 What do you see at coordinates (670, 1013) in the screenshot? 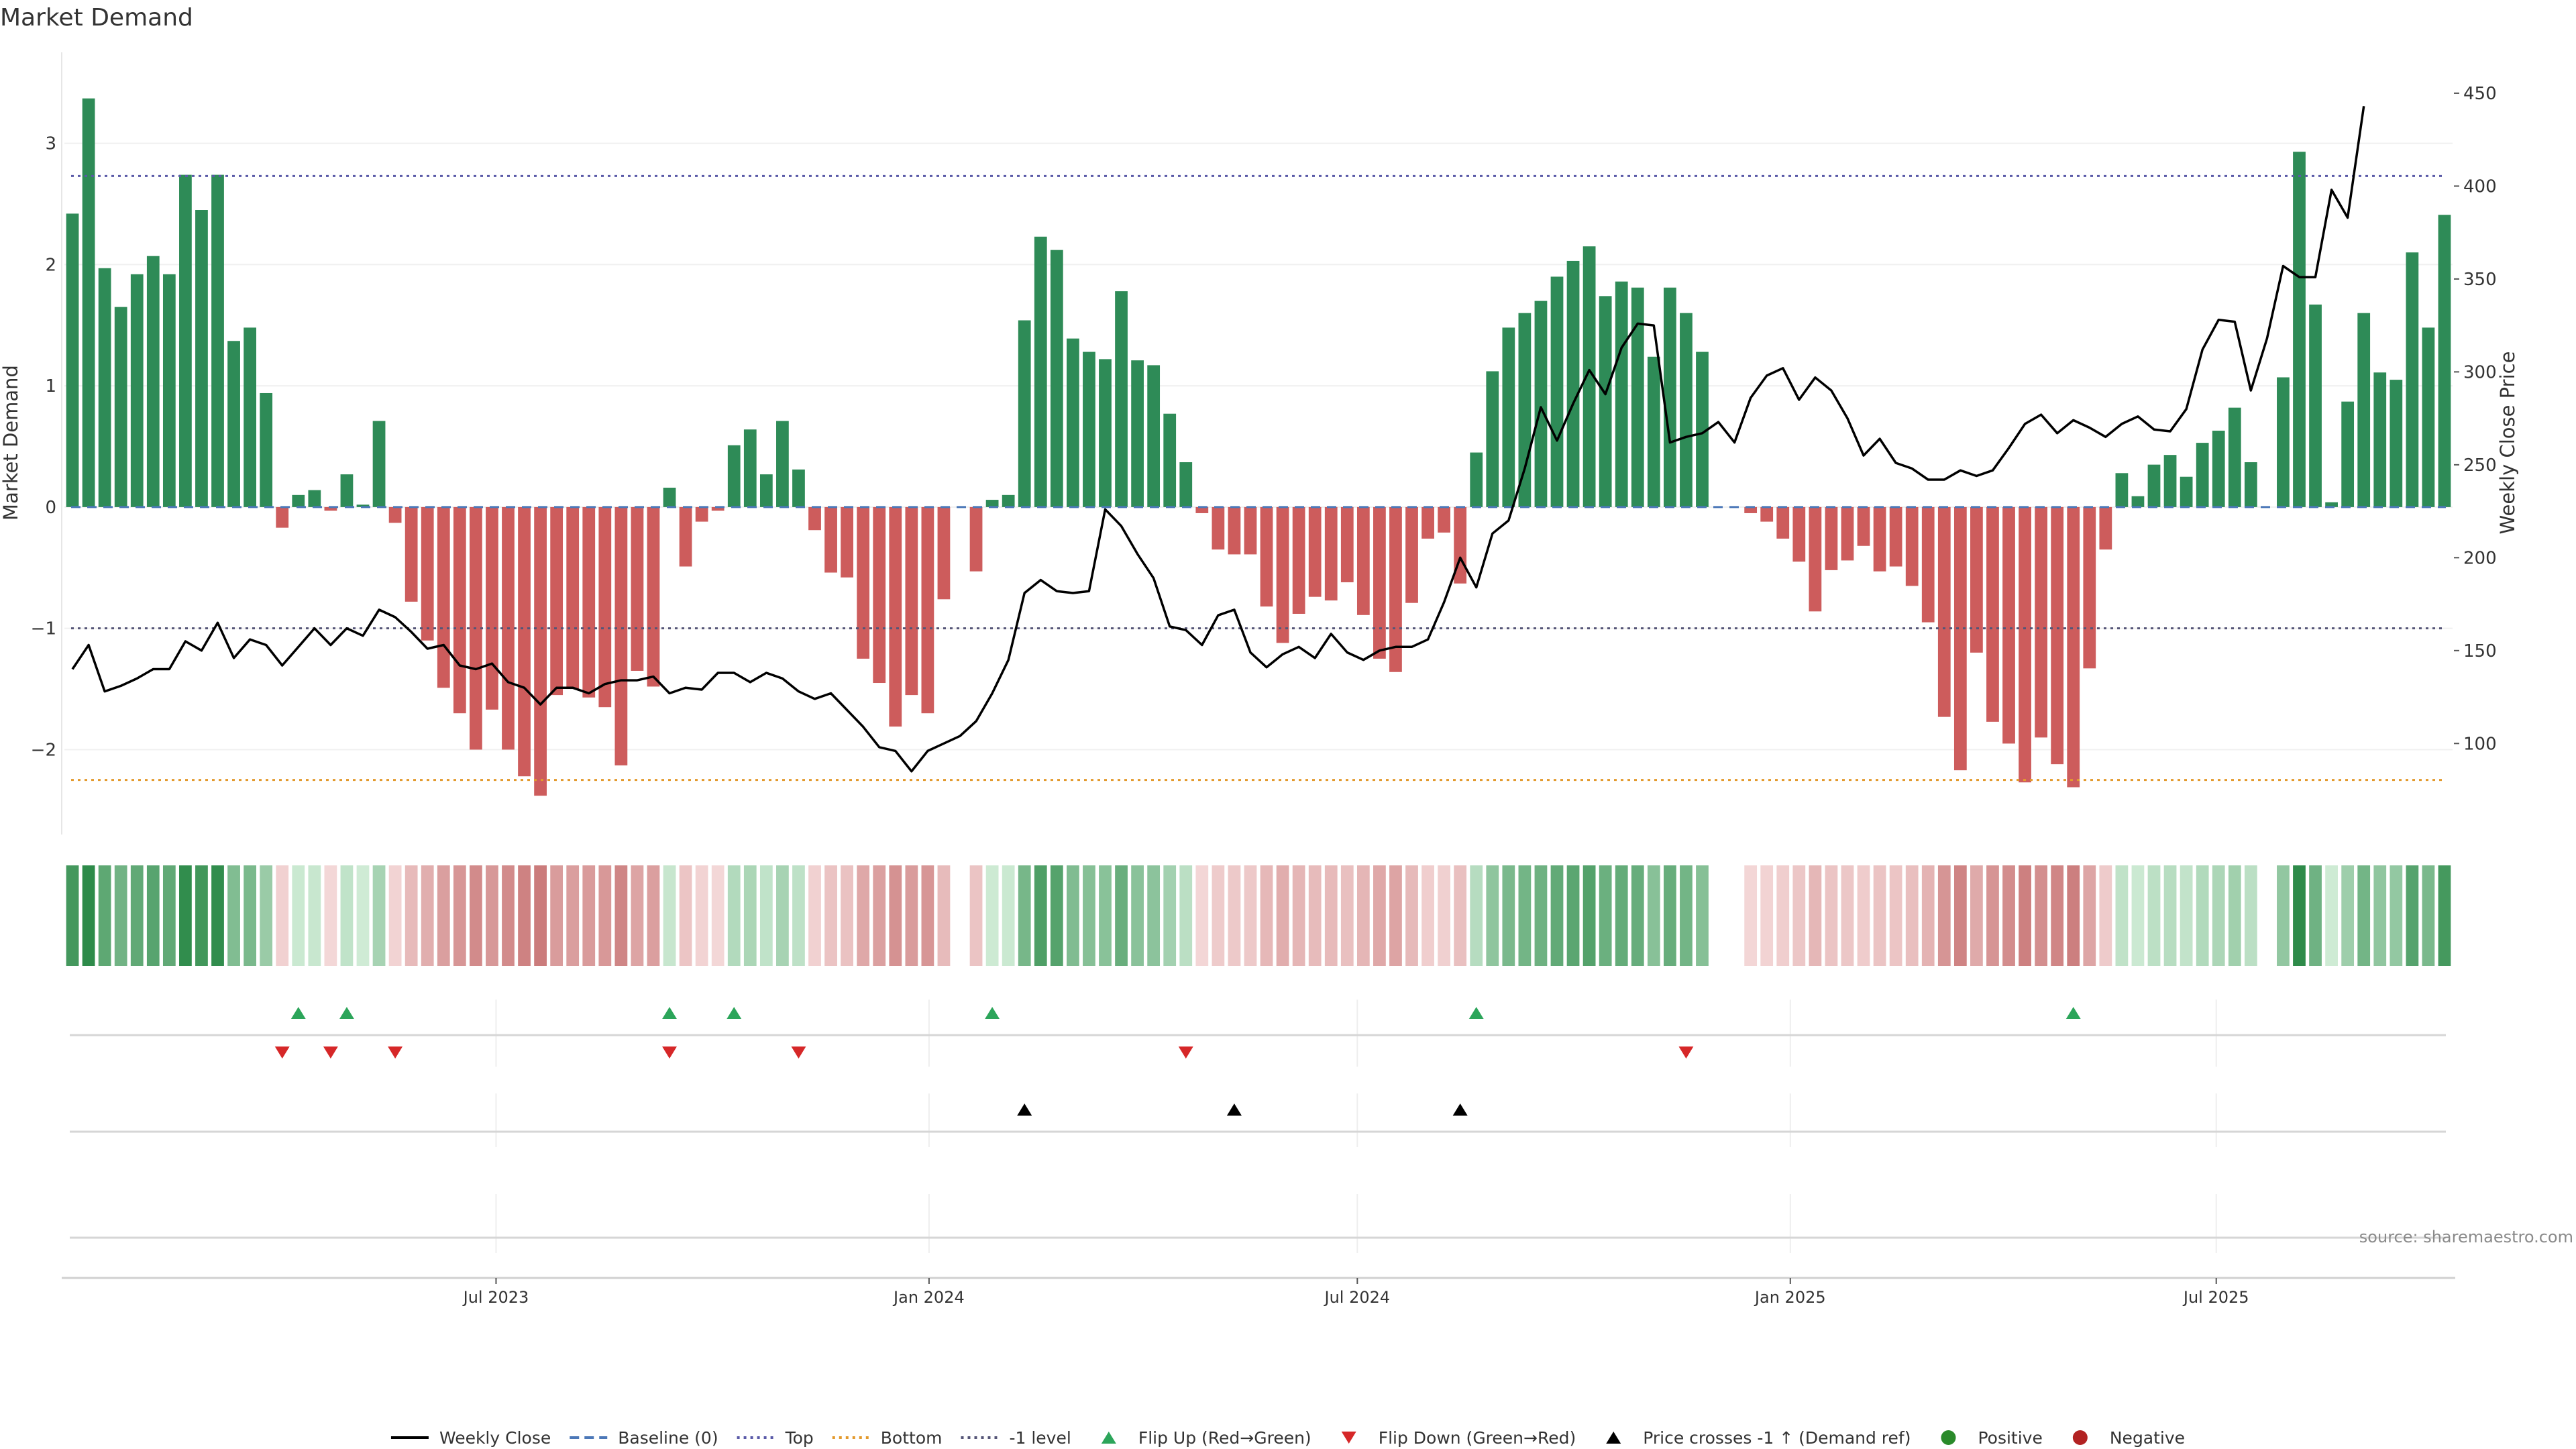
I see `flip-up-marker` at bounding box center [670, 1013].